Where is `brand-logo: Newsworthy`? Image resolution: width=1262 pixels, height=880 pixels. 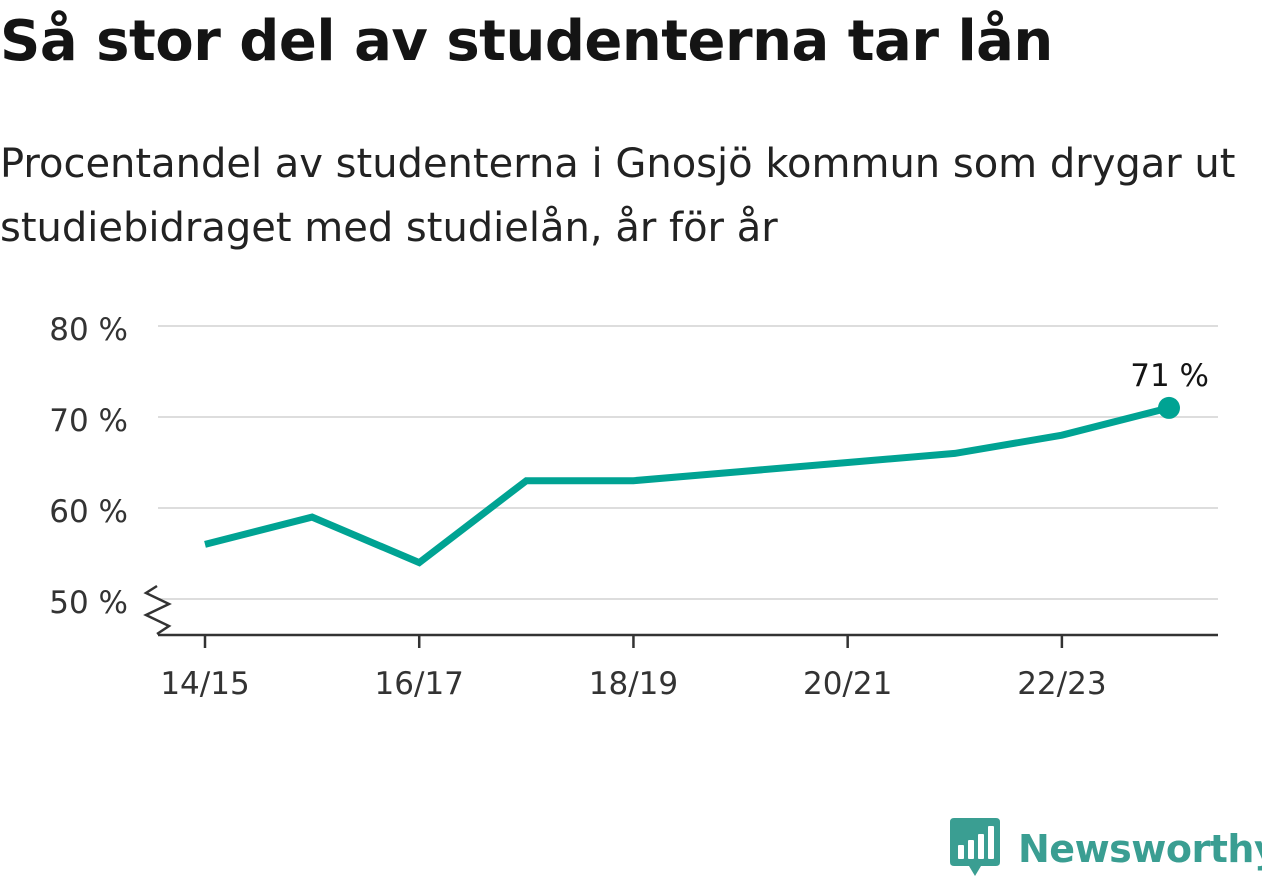
brand-logo: Newsworthy is located at coordinates (1106, 849).